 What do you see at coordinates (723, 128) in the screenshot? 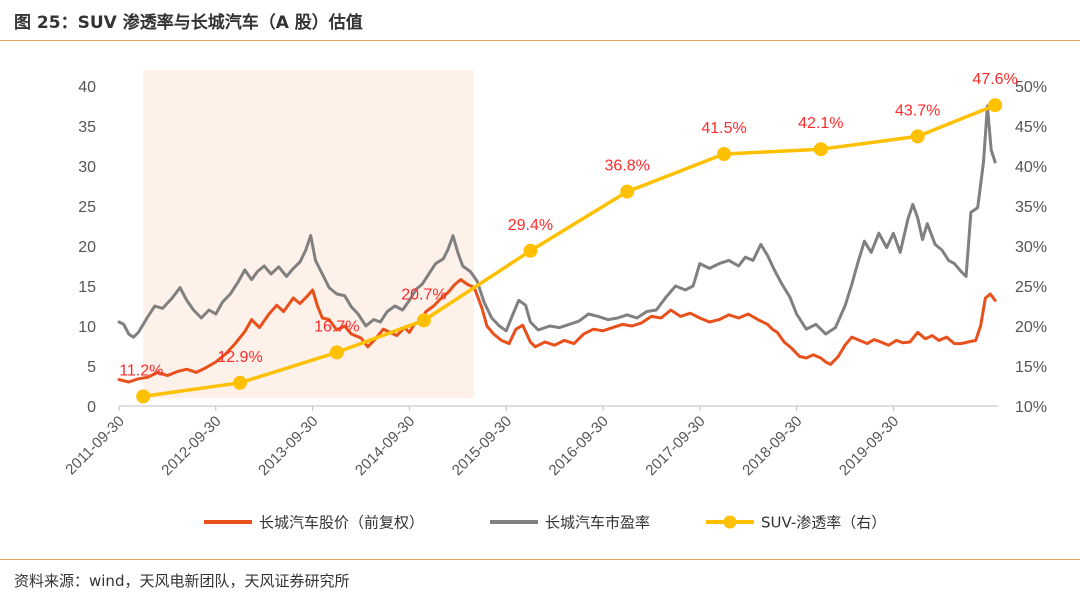
I see `suv-data-label: 41.5%` at bounding box center [723, 128].